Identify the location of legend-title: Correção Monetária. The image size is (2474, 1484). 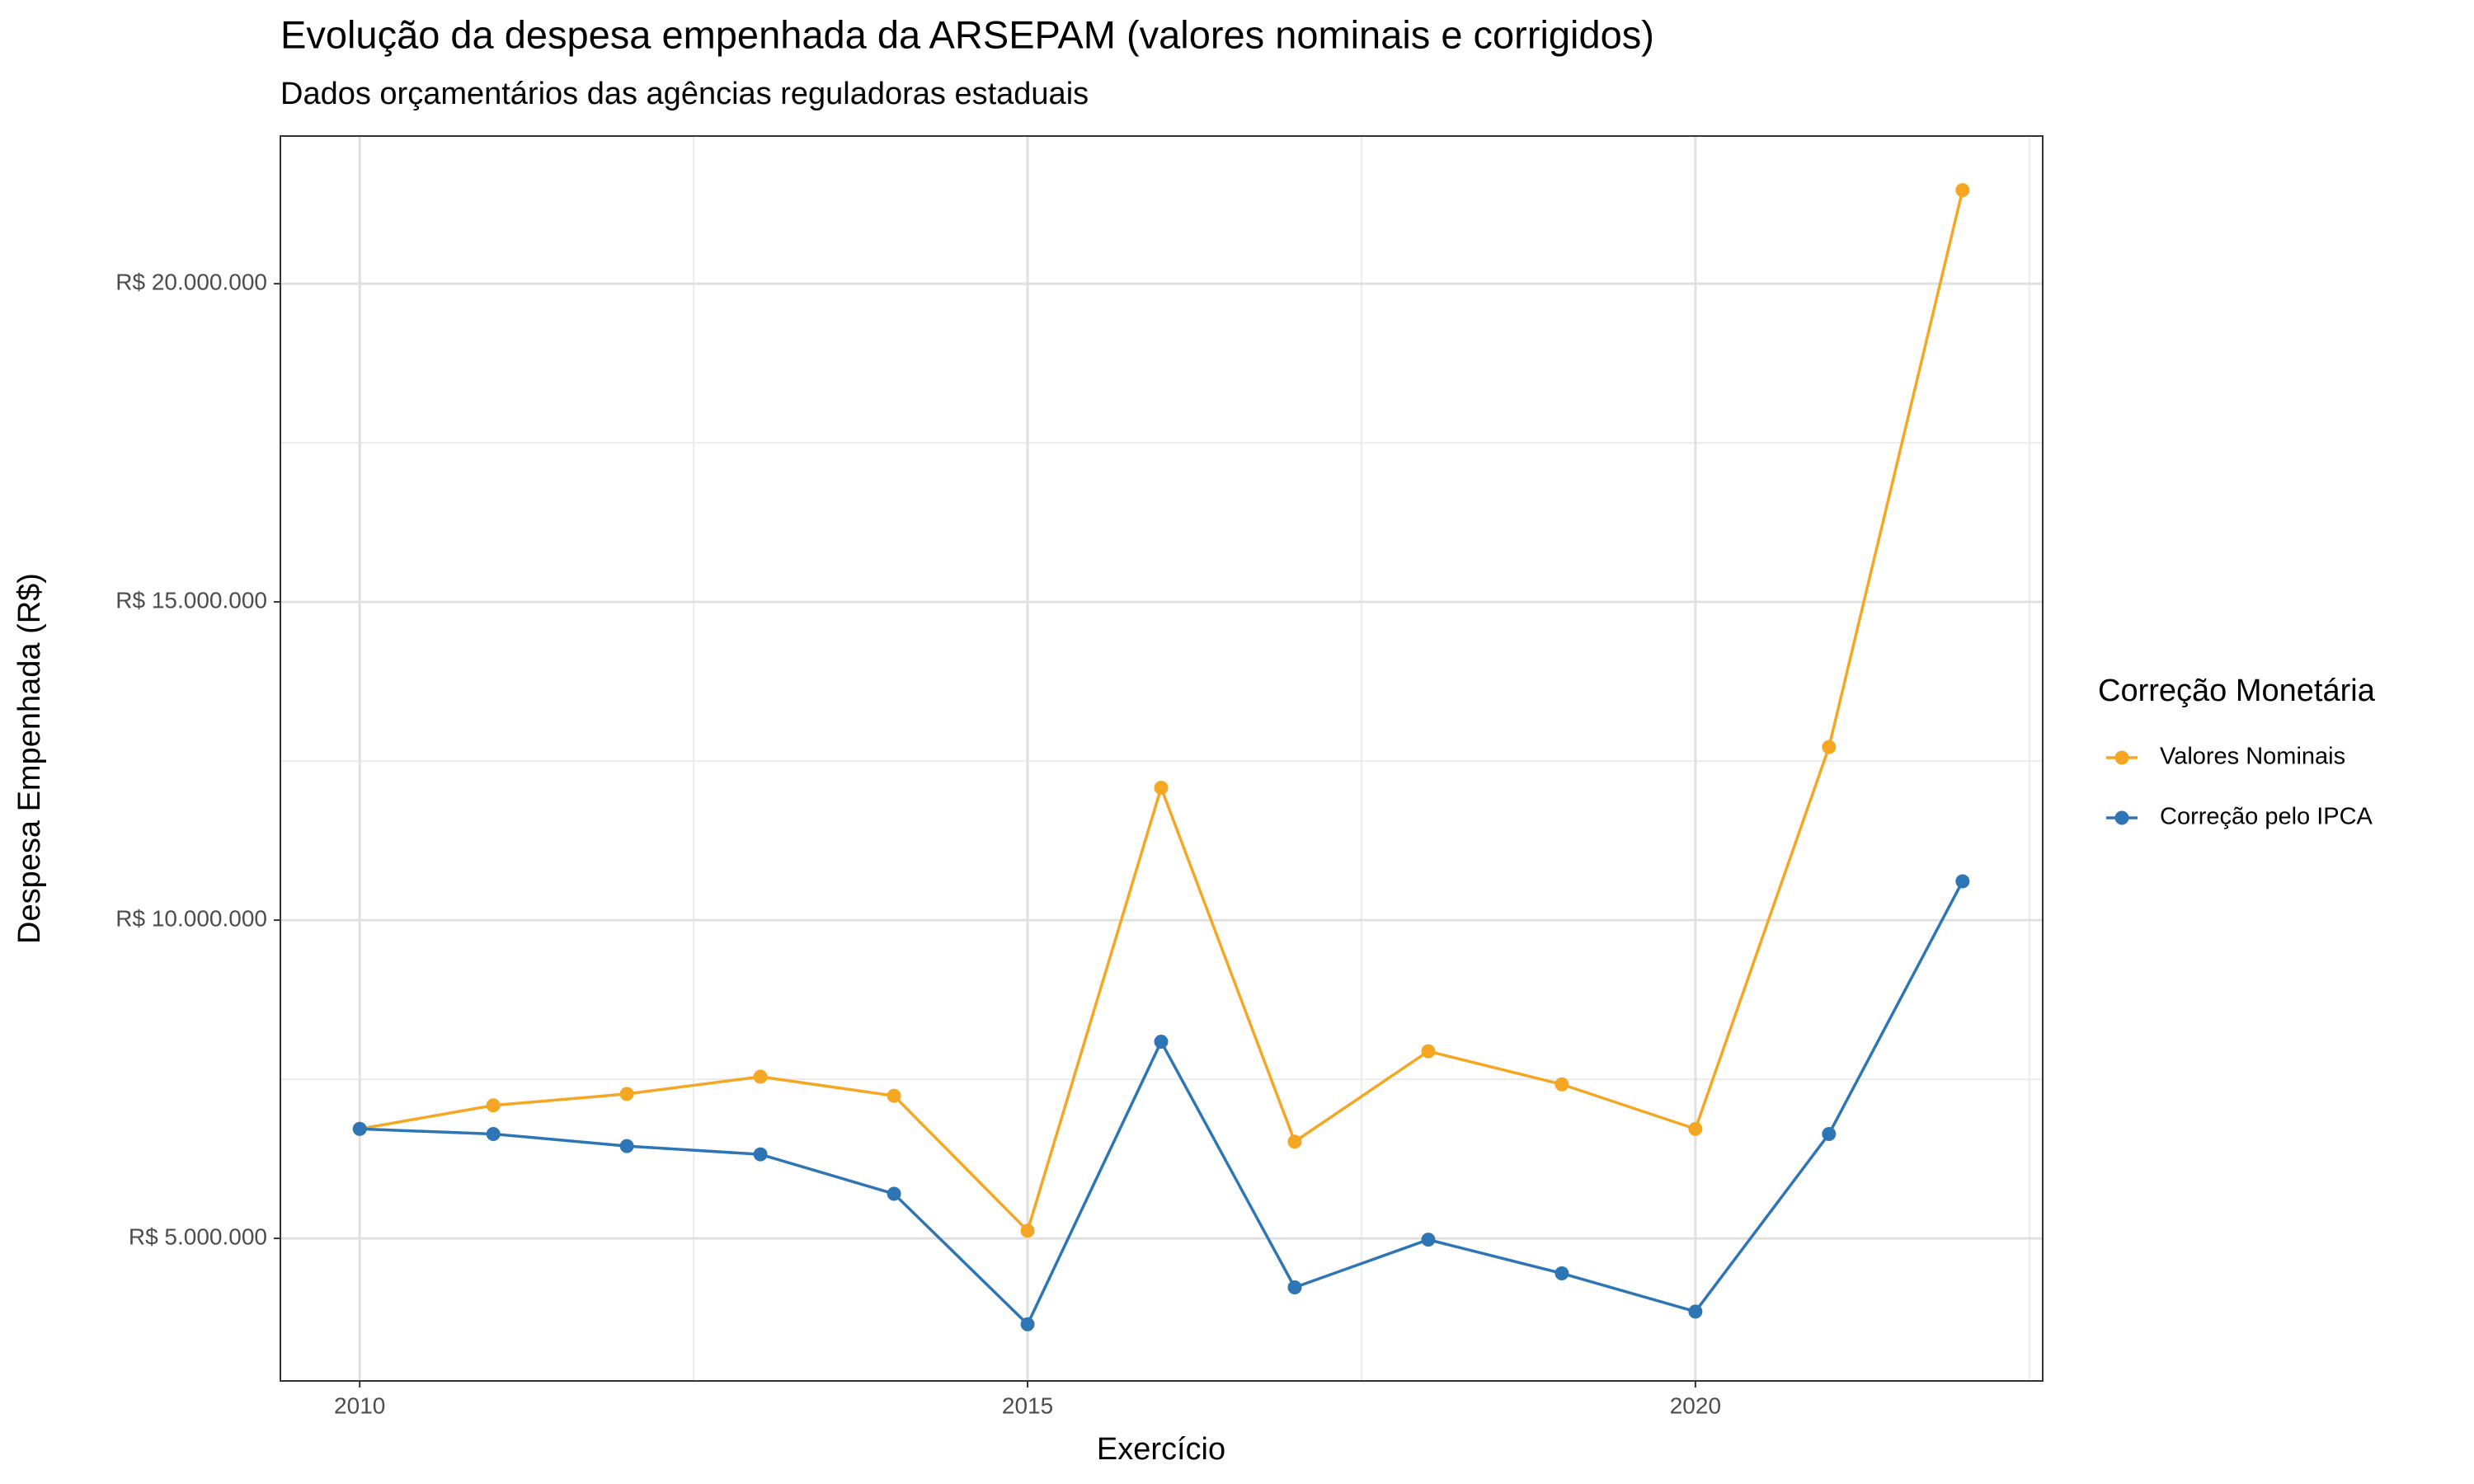
(2237, 691).